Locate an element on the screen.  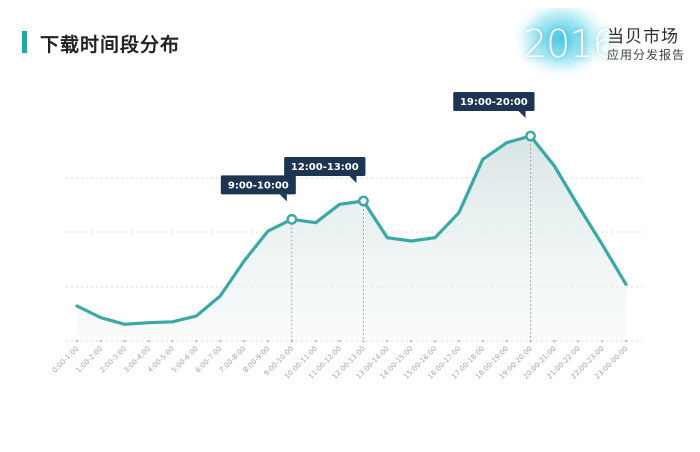
callout-badge: 19:00-20:00 is located at coordinates (494, 105).